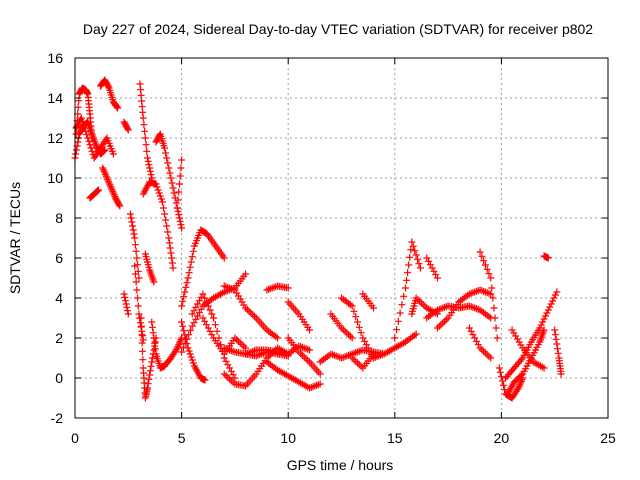 This screenshot has height=480, width=640. Describe the element at coordinates (57, 418) in the screenshot. I see `y-tick-label: -2` at that location.